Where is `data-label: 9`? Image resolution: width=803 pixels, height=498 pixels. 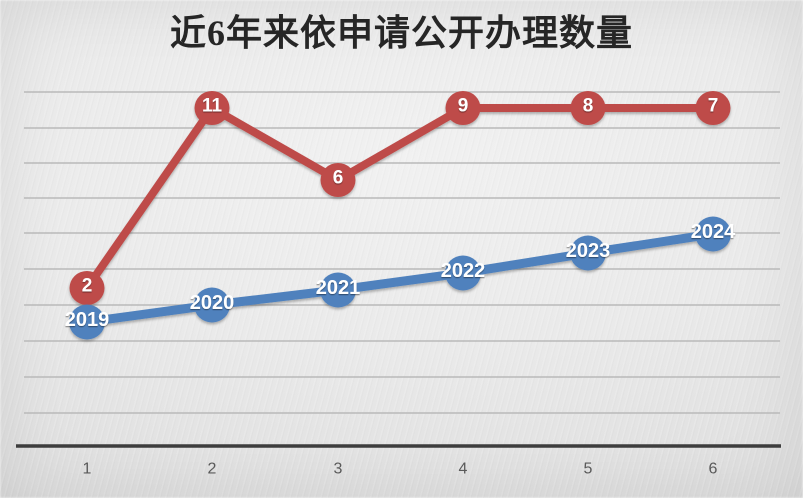
data-label: 9 is located at coordinates (463, 106).